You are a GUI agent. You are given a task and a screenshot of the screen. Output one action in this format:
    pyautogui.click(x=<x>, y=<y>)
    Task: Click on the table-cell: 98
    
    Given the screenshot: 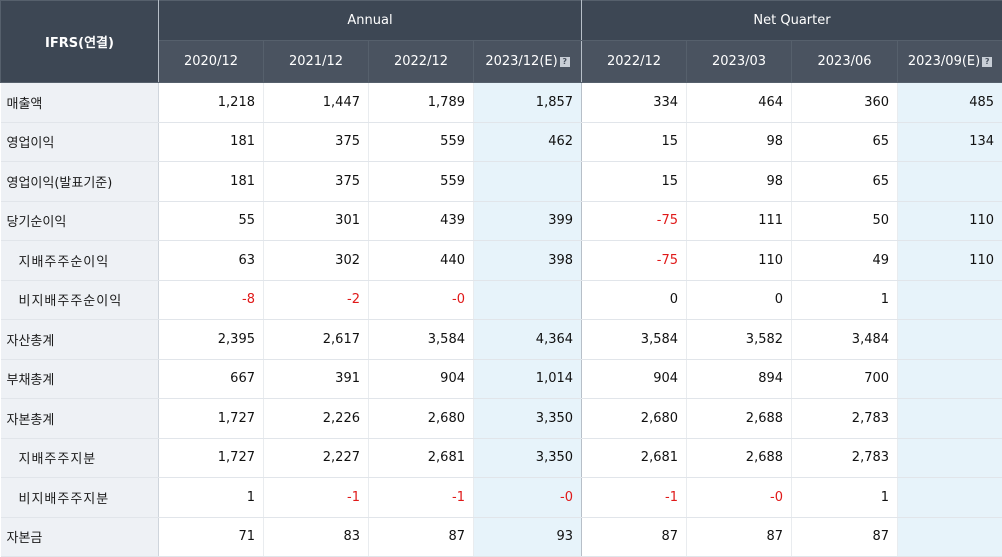 What is the action you would take?
    pyautogui.click(x=739, y=182)
    